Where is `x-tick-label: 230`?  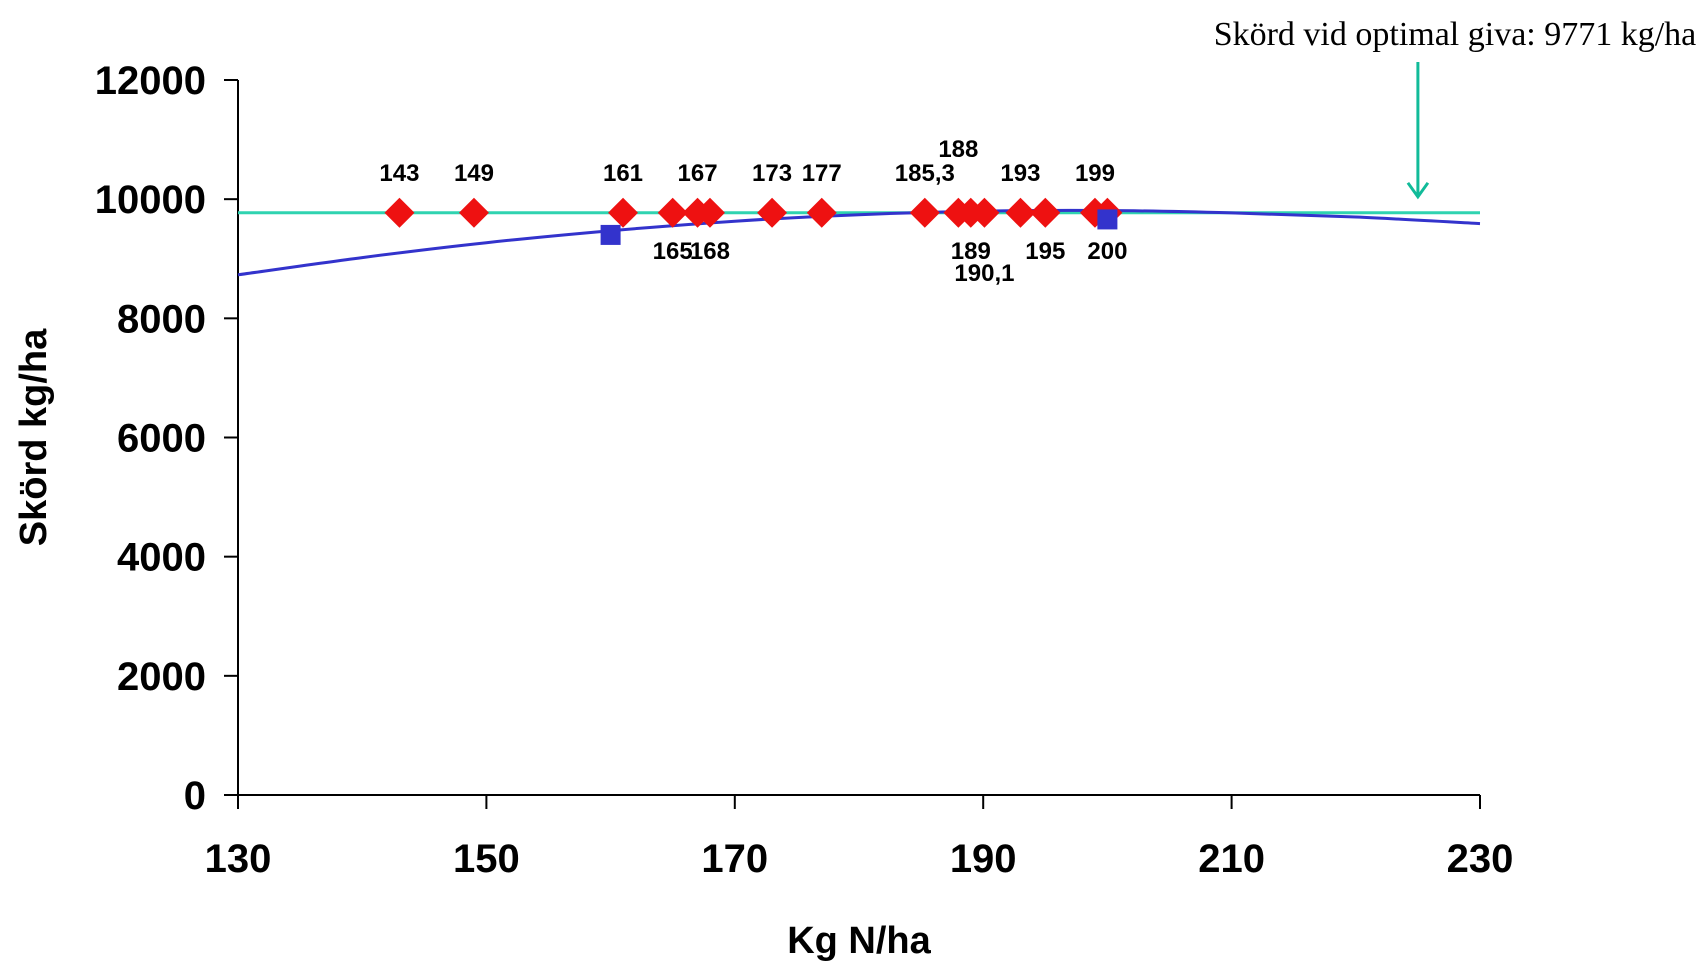
x-tick-label: 230 is located at coordinates (1480, 859).